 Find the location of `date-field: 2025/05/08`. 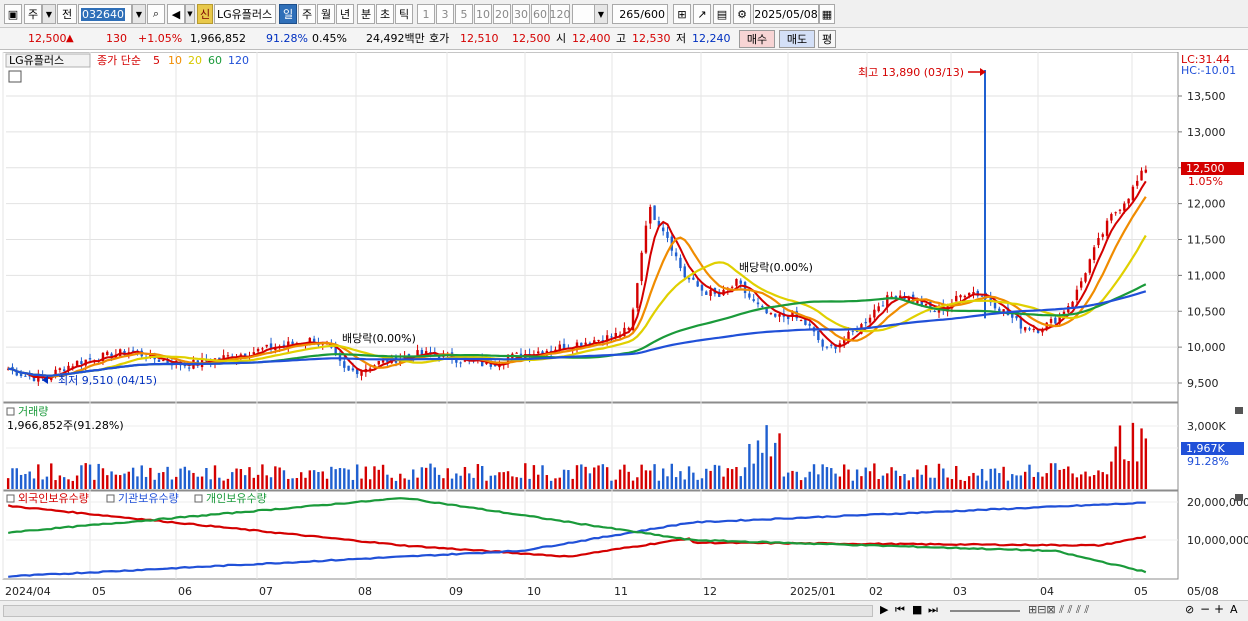

date-field: 2025/05/08 is located at coordinates (786, 14).